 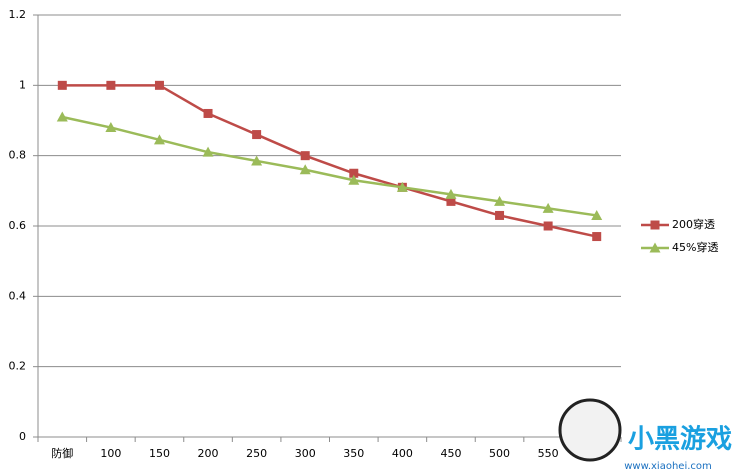 I want to click on watermark-logo, so click(x=590, y=430).